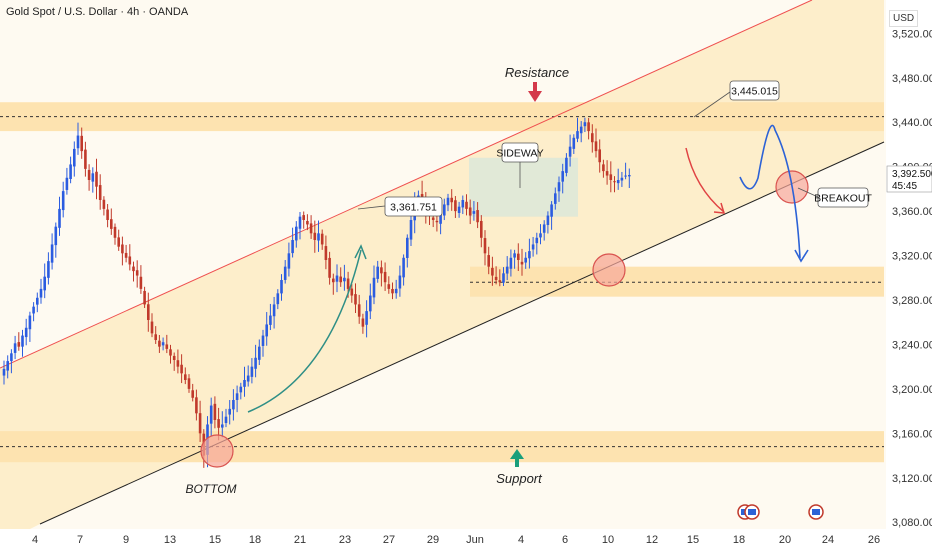 Image resolution: width=932 pixels, height=550 pixels. What do you see at coordinates (909, 179) in the screenshot?
I see `current-price-tag` at bounding box center [909, 179].